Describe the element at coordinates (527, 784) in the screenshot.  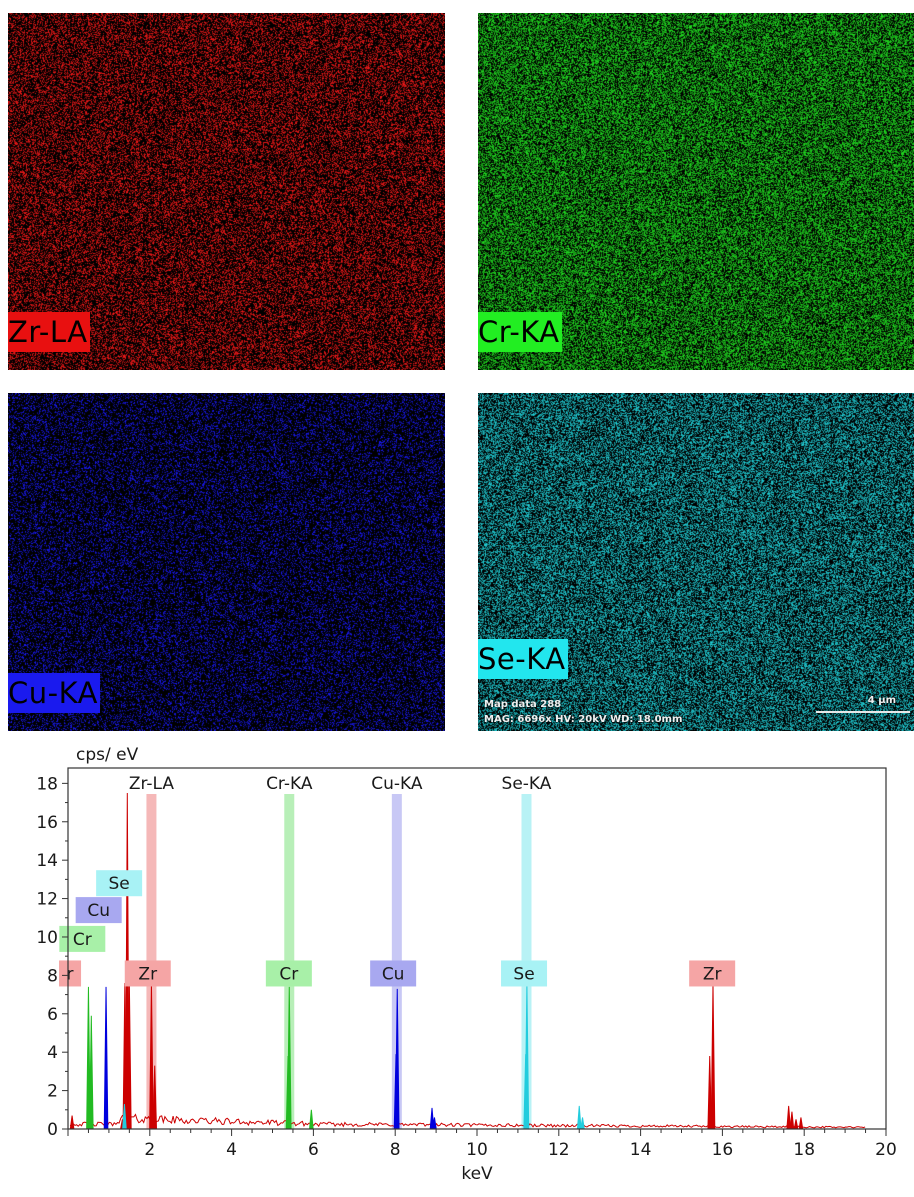
I see `line-marker-label: Se-KA` at that location.